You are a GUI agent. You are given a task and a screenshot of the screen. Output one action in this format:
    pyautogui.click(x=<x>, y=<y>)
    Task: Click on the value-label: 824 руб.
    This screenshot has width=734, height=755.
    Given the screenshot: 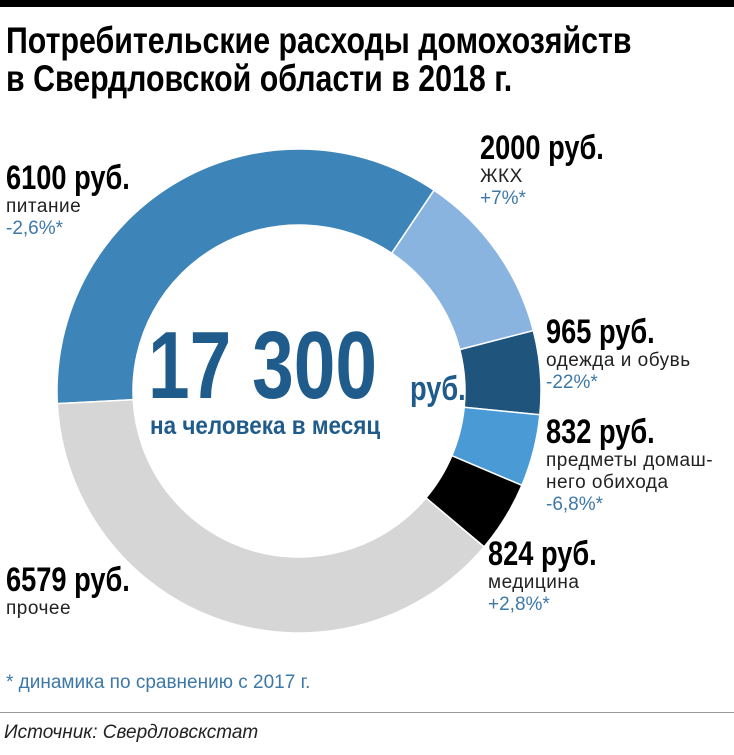 What is the action you would take?
    pyautogui.click(x=542, y=554)
    